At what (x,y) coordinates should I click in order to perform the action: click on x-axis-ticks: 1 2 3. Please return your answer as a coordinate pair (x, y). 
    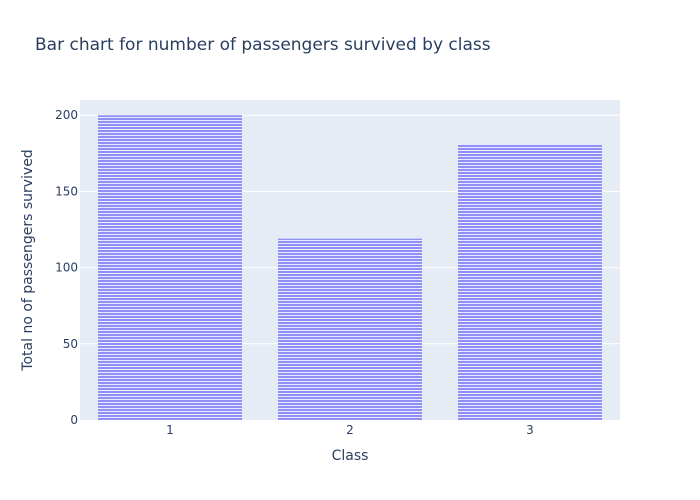
    Looking at the image, I should click on (350, 430).